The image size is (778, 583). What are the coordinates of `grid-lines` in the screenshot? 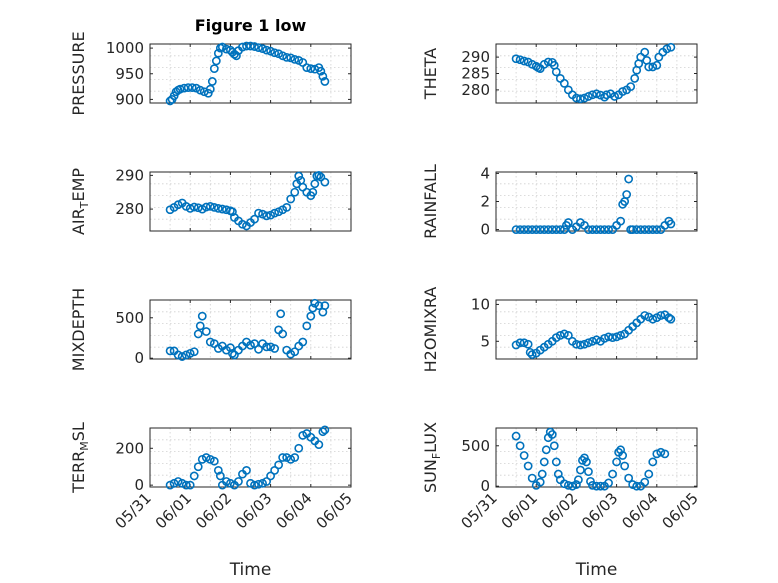 It's located at (596, 201).